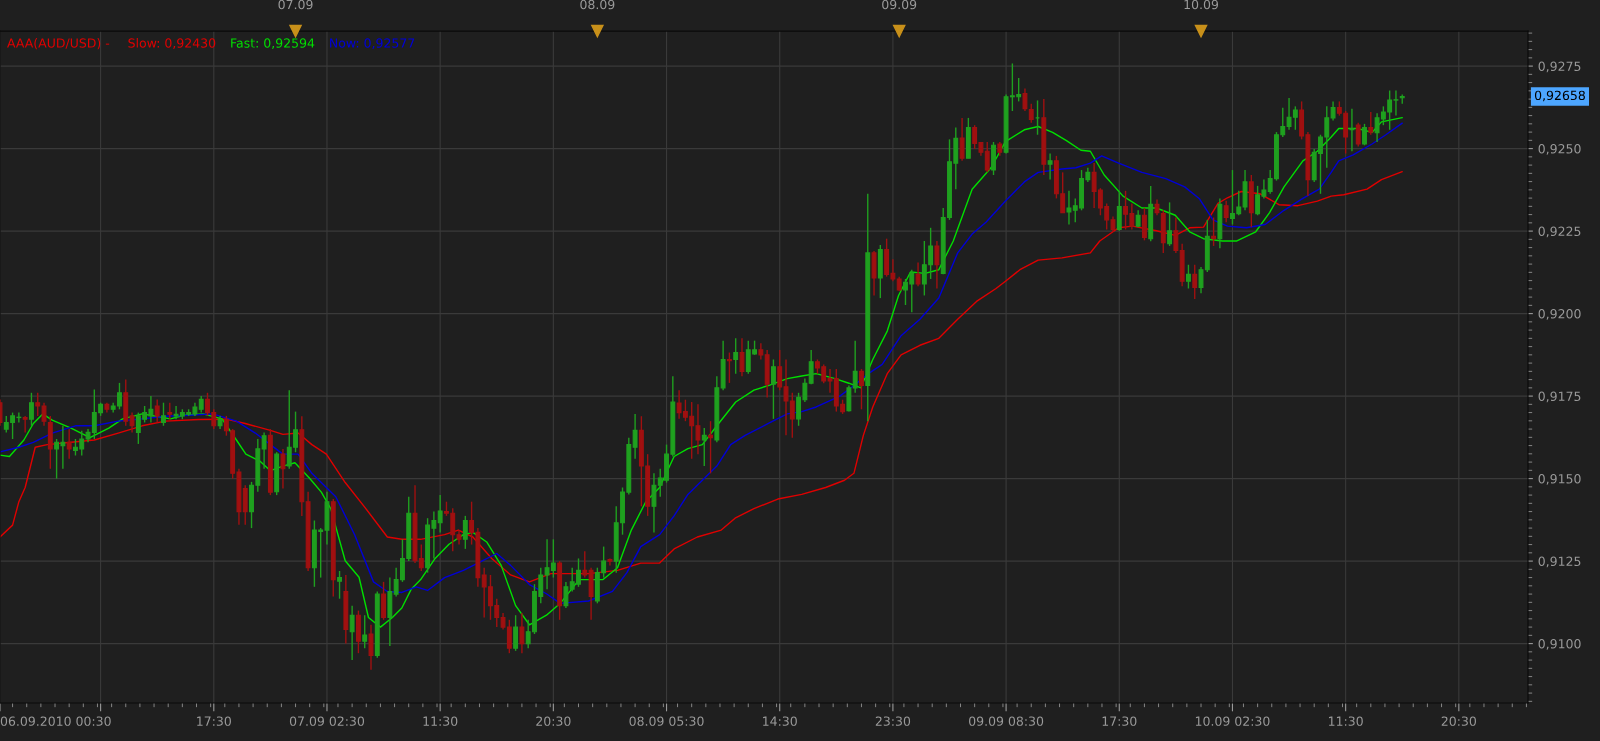 Image resolution: width=1600 pixels, height=741 pixels. Describe the element at coordinates (1559, 314) in the screenshot. I see `y-tick-label: 0,9200` at that location.